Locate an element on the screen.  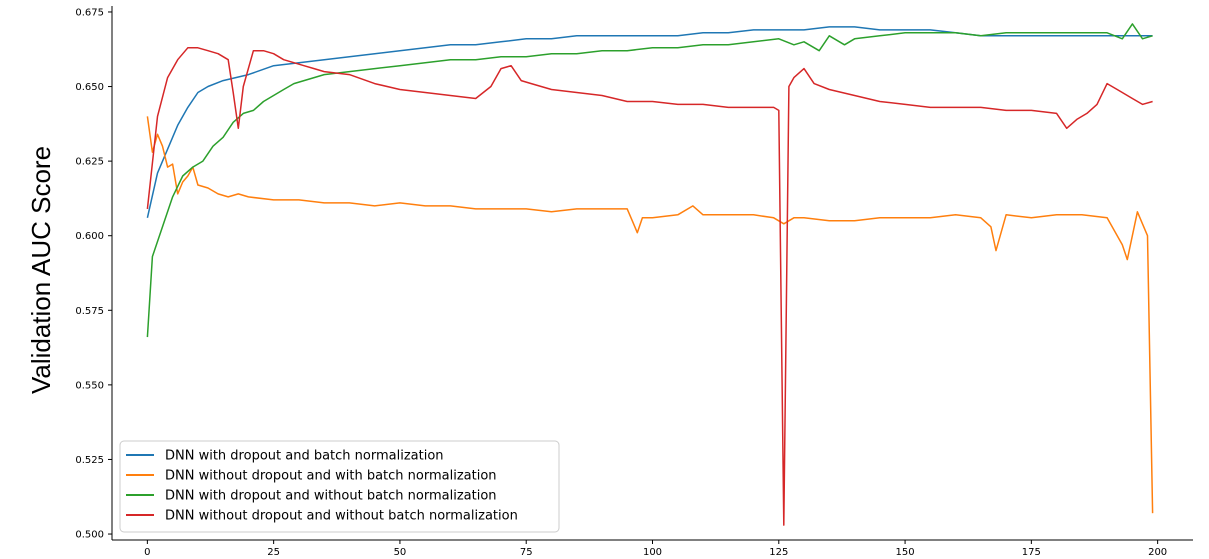
x-tick-label: 50 is located at coordinates (400, 552).